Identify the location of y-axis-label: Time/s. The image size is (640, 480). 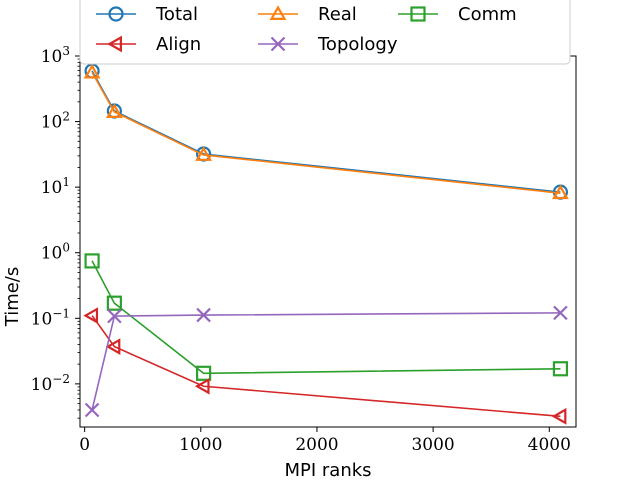
(12, 297).